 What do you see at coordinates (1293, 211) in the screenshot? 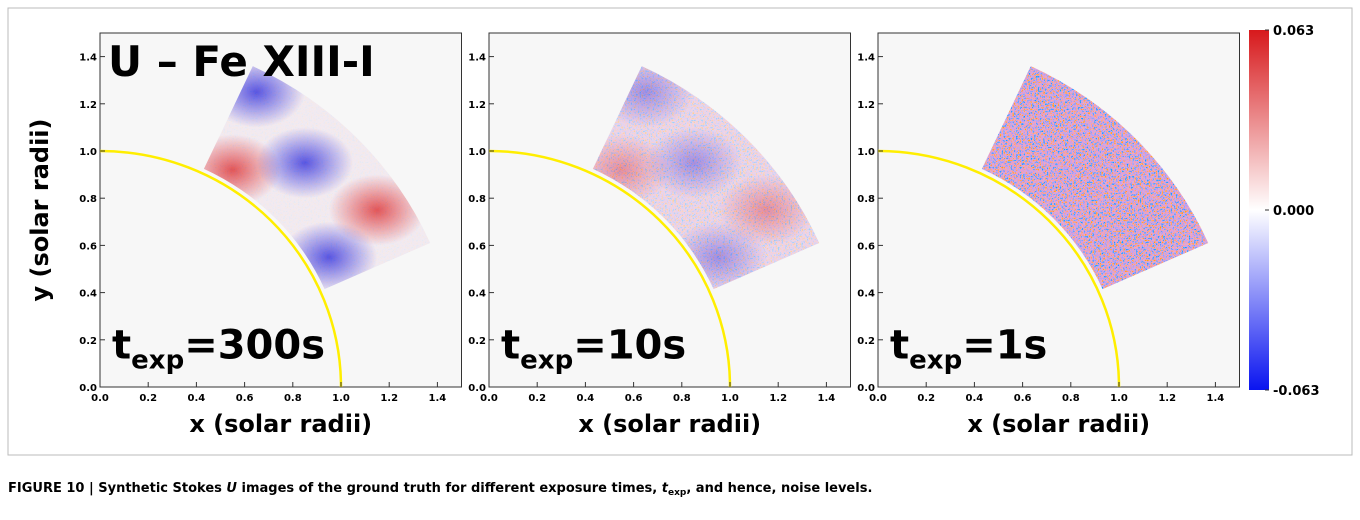
I see `colorbar-tick-label: 0.000` at bounding box center [1293, 211].